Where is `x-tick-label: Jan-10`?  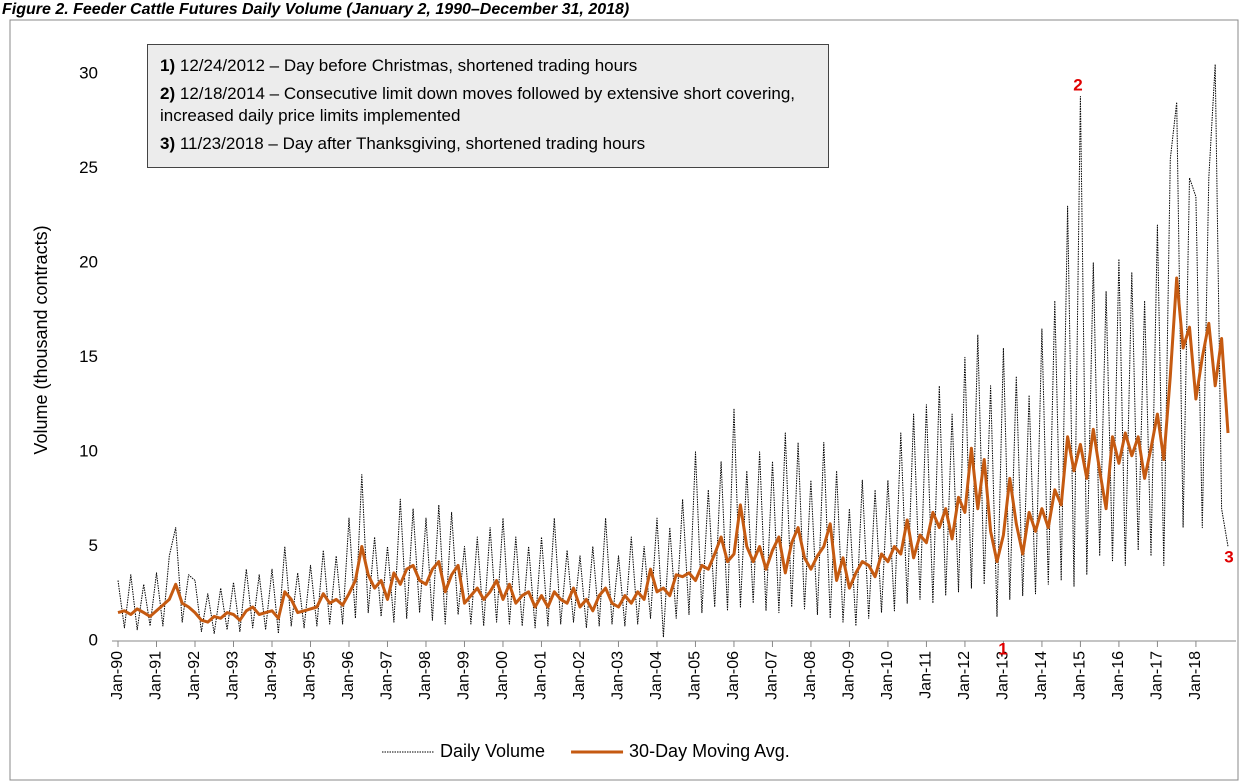 x-tick-label: Jan-10 is located at coordinates (887, 675).